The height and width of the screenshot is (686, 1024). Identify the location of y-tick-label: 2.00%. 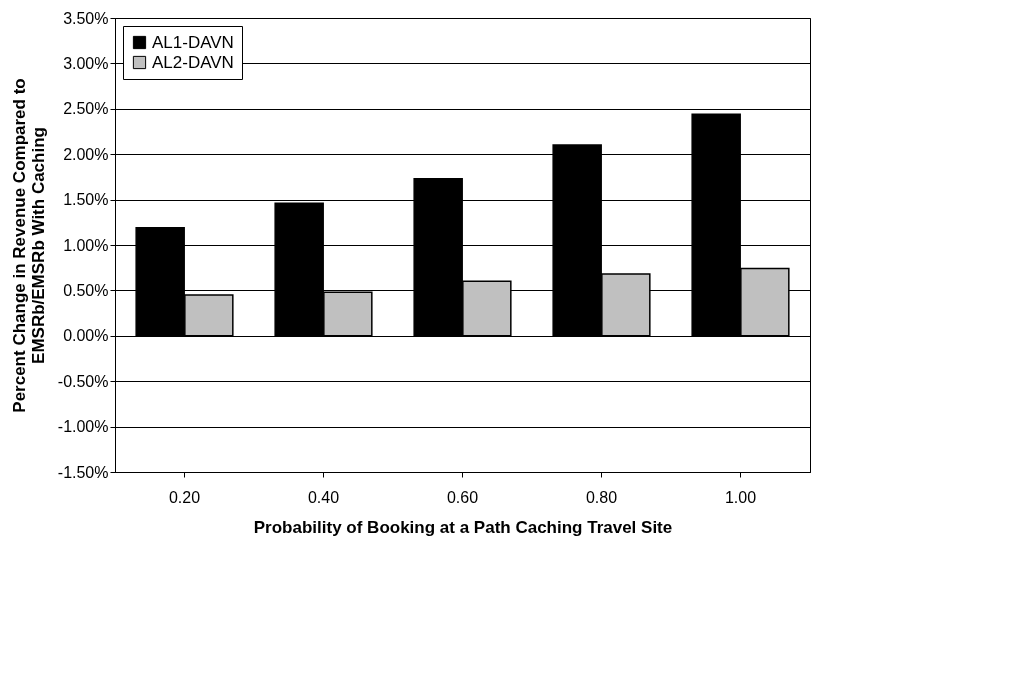
(86, 154).